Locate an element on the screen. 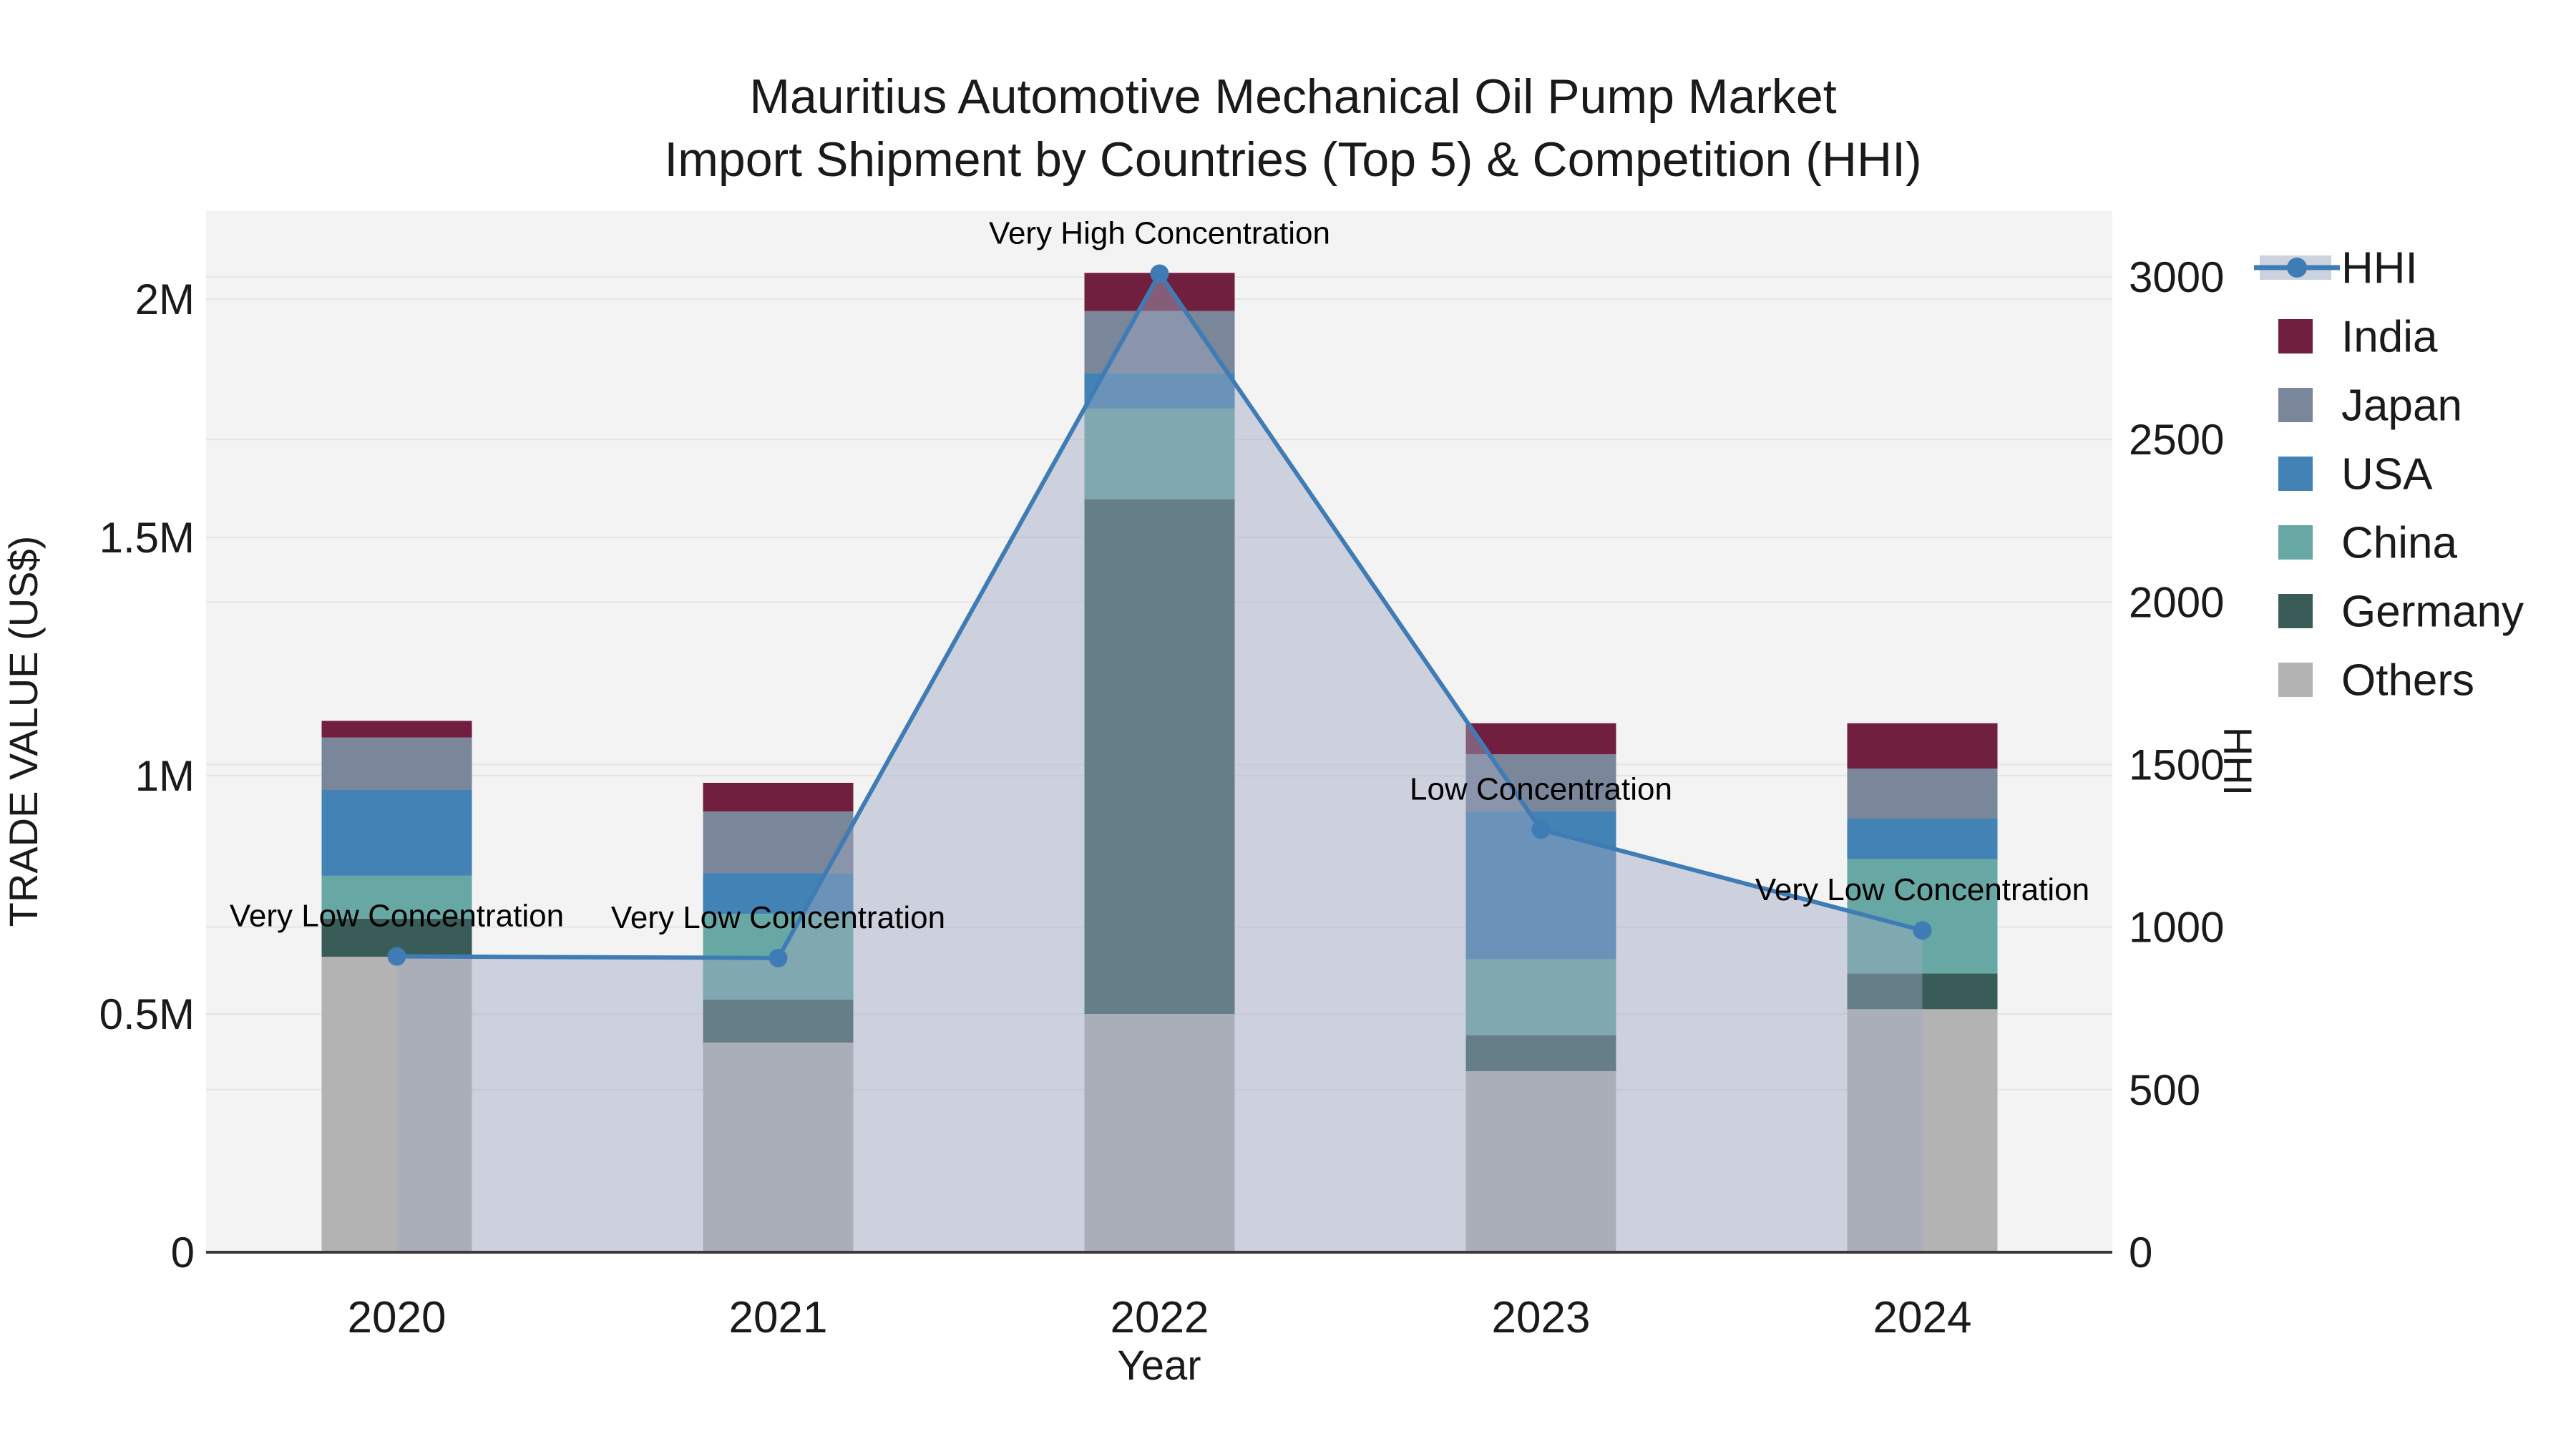  annotation-2021: Very Low Concentration is located at coordinates (778, 917).